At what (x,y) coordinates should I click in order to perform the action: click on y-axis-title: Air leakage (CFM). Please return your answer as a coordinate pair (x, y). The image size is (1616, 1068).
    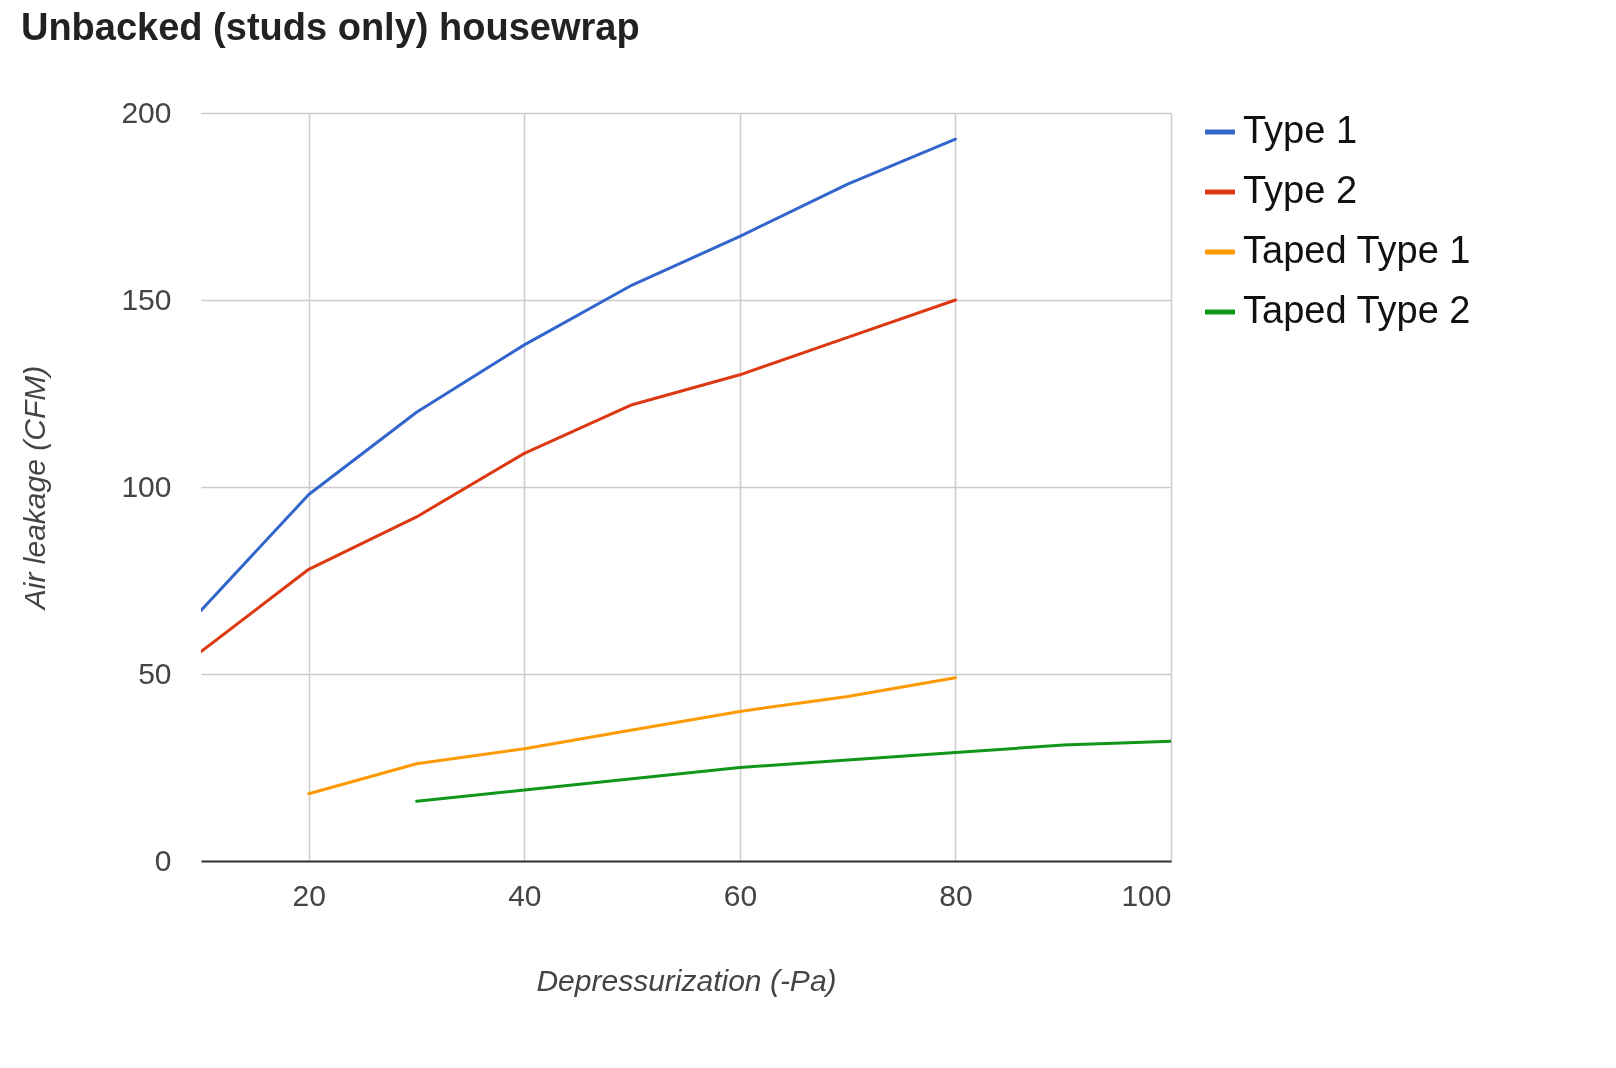
    Looking at the image, I should click on (35, 488).